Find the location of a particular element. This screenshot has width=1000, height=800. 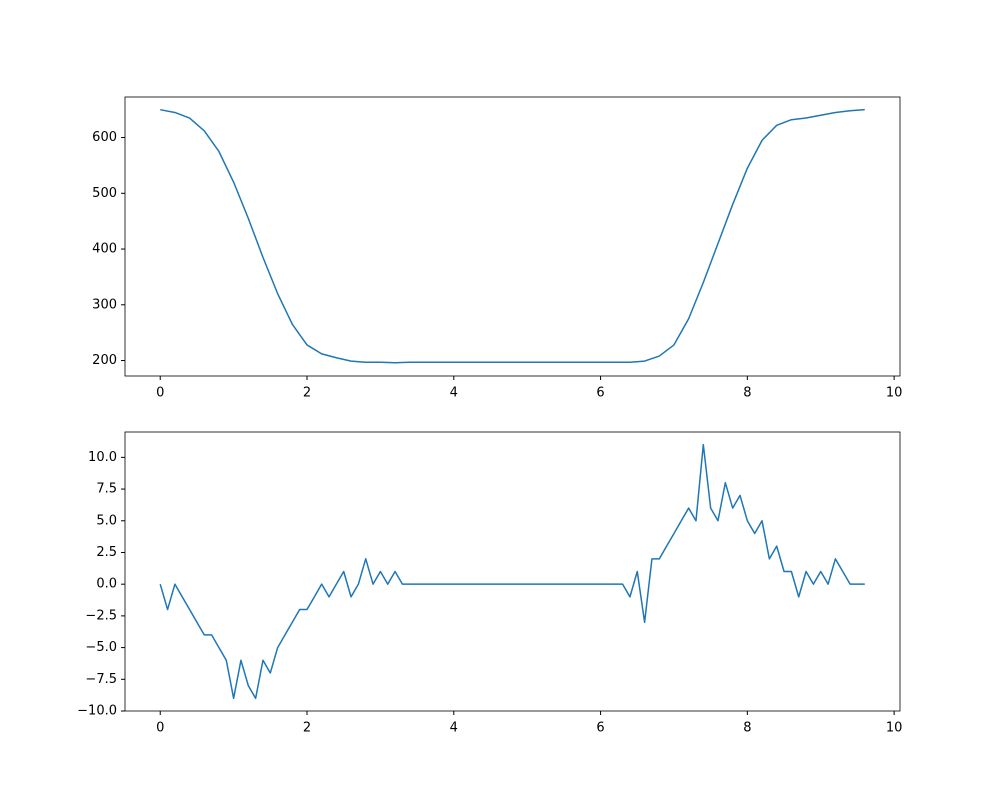

y-tick-label: 600 is located at coordinates (104, 137).